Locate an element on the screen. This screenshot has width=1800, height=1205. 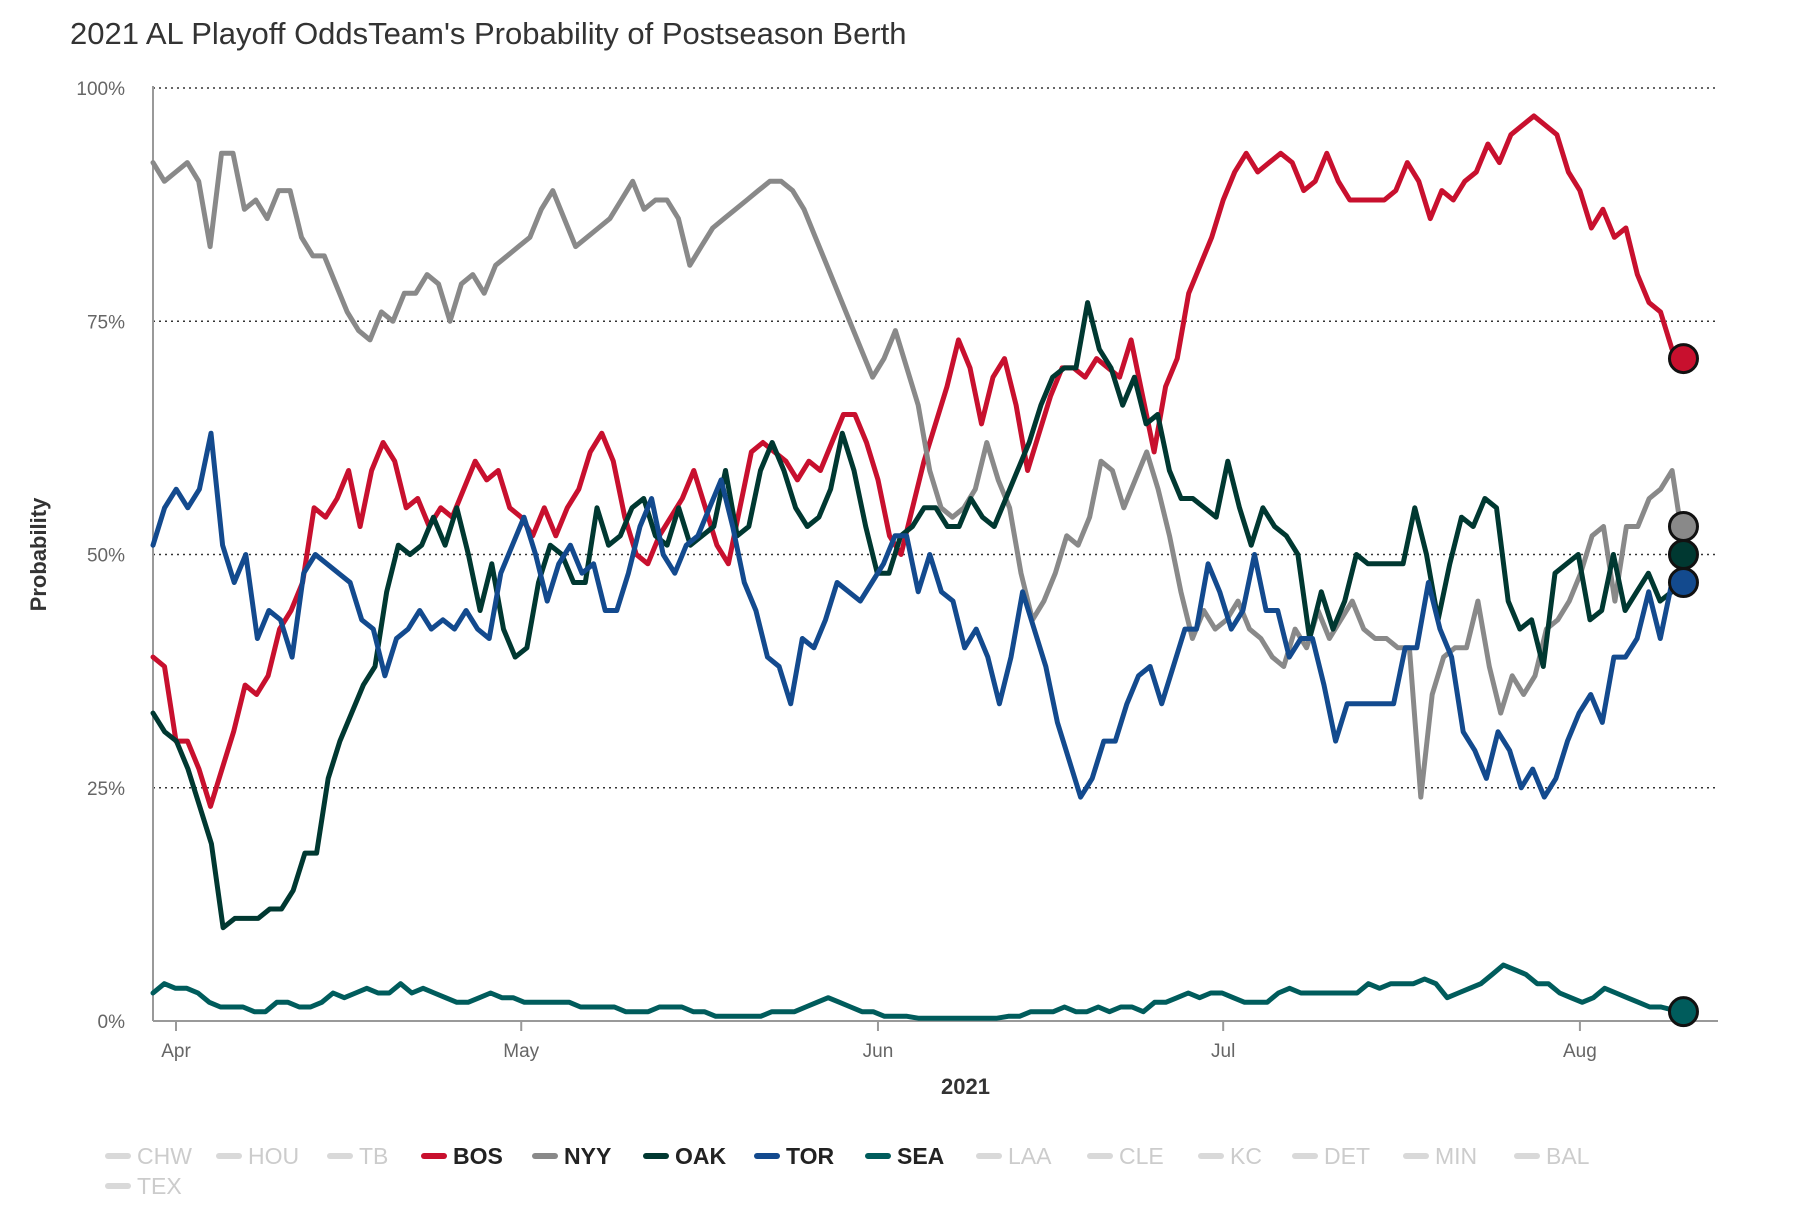
legend-item-tor: TOR is located at coordinates (794, 1156).